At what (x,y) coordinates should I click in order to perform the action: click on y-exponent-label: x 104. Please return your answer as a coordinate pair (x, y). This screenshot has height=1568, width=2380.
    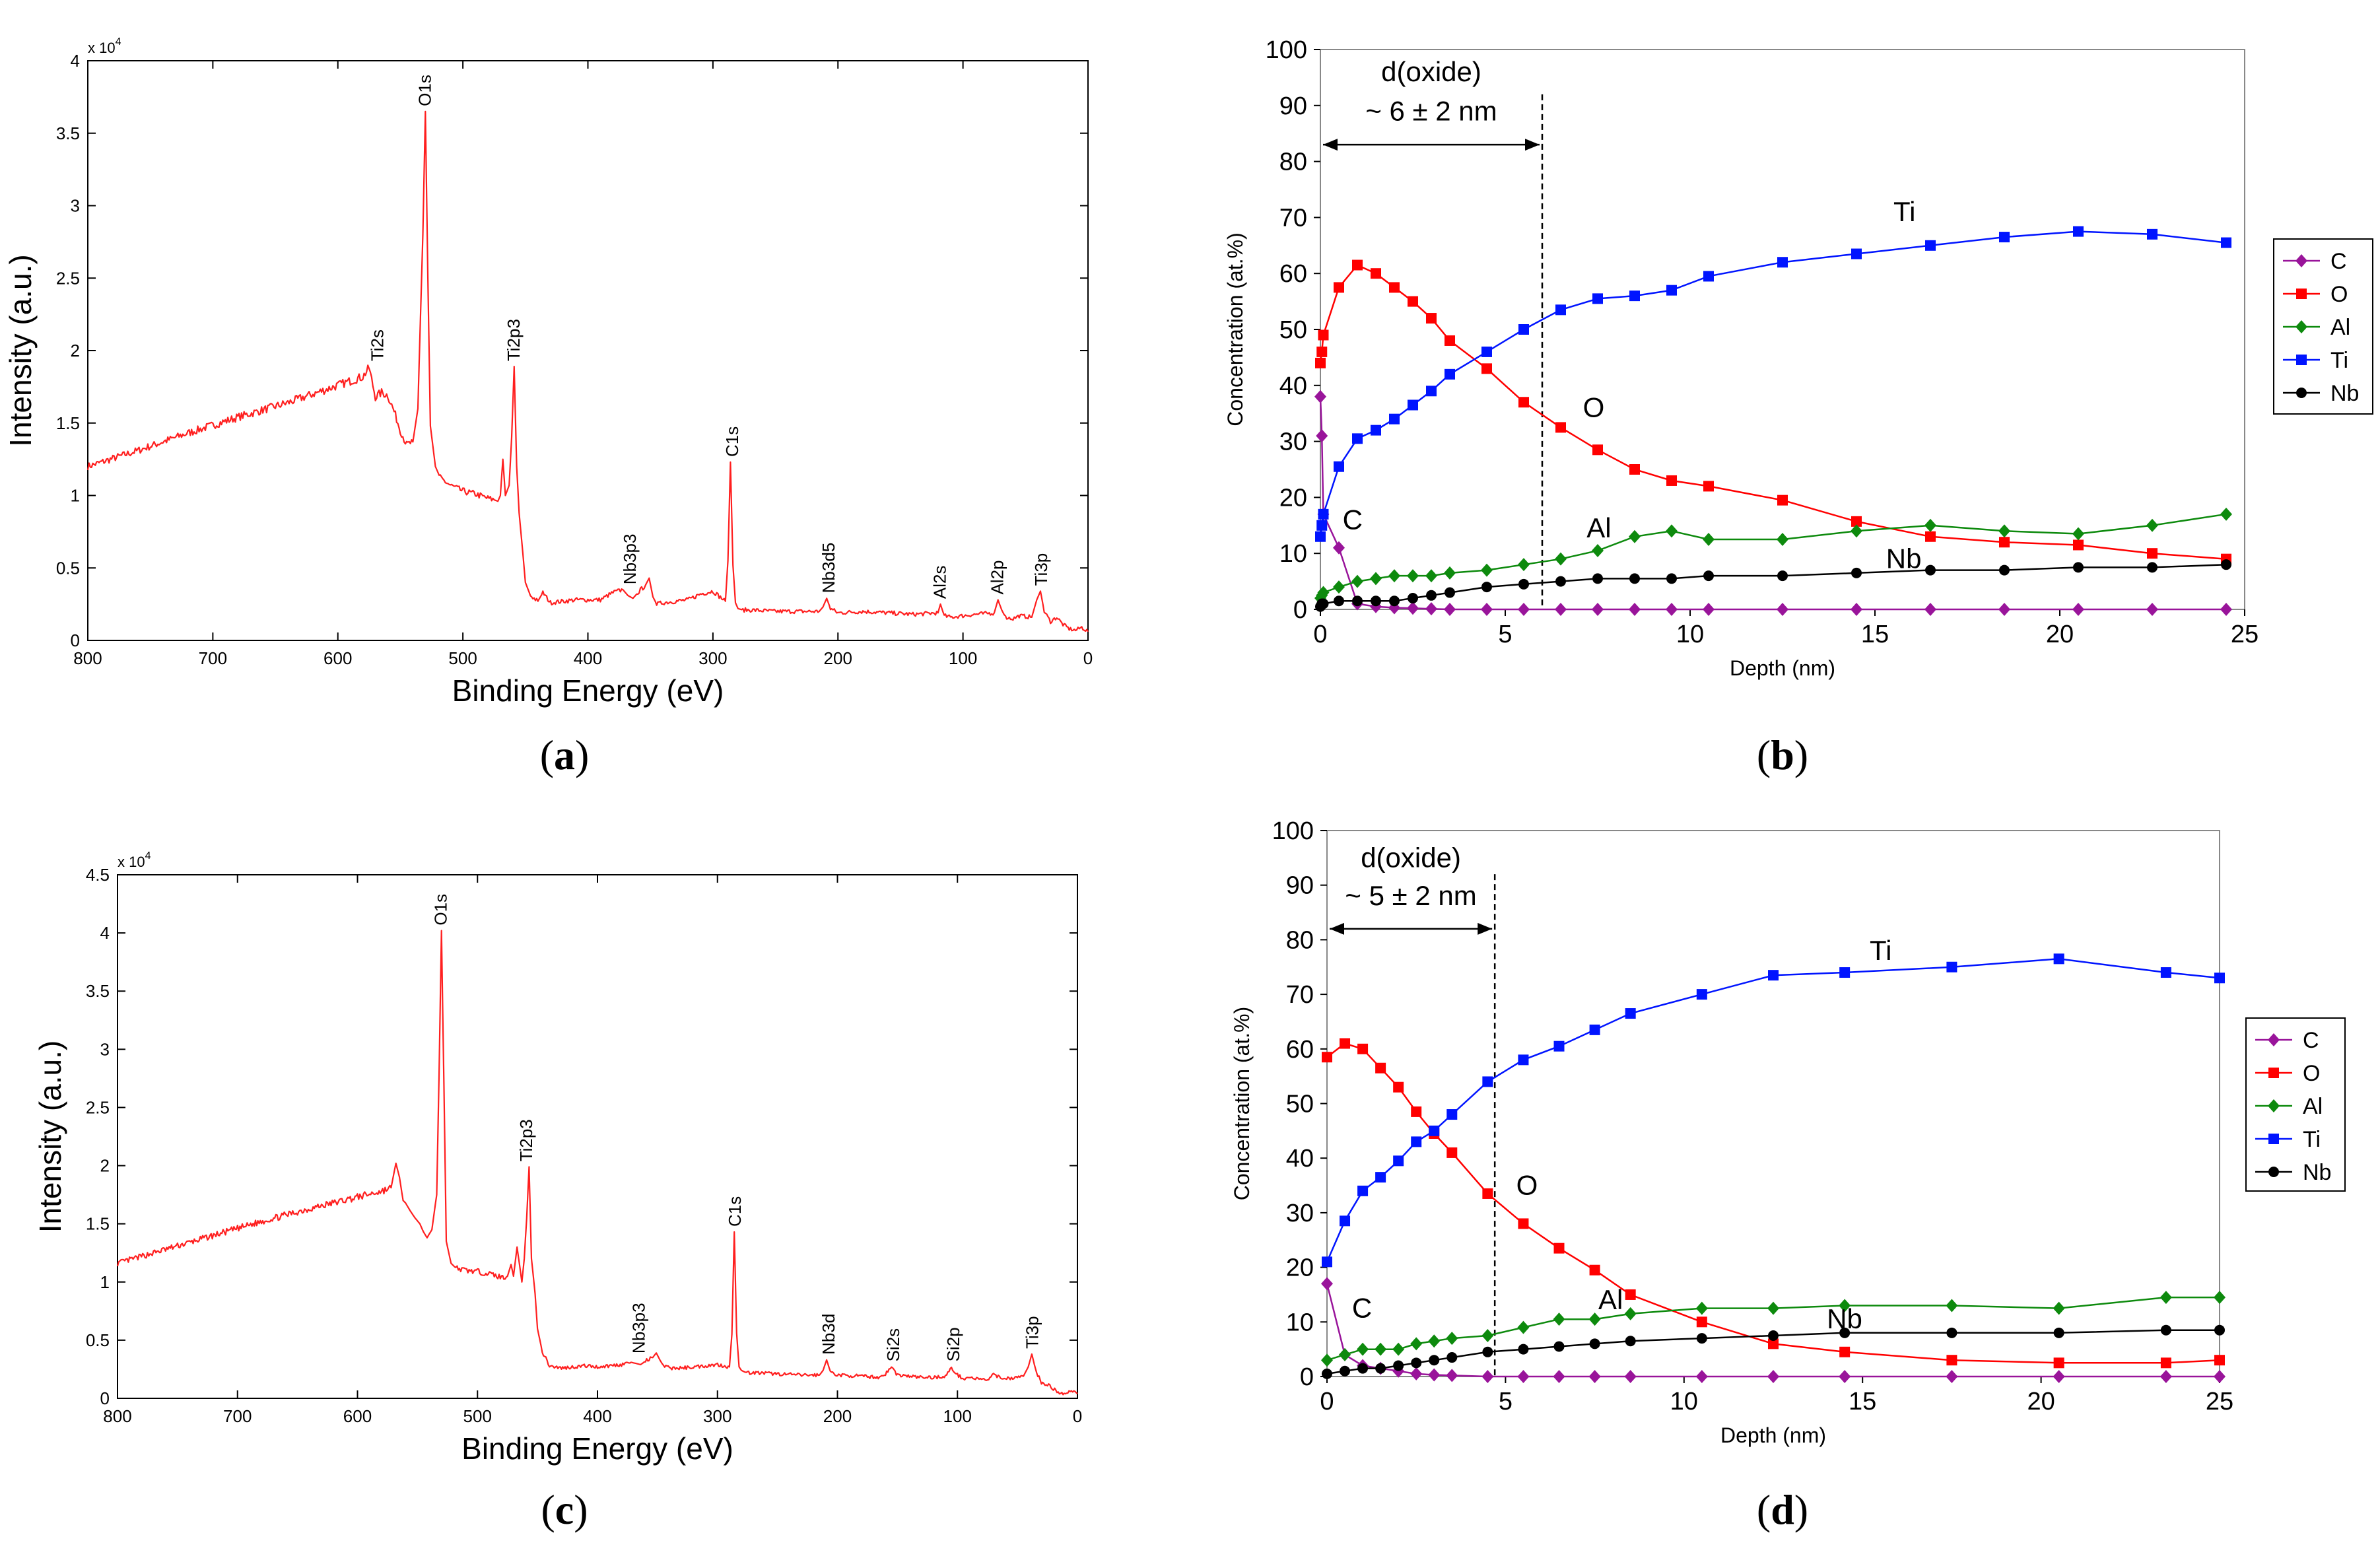
    Looking at the image, I should click on (104, 46).